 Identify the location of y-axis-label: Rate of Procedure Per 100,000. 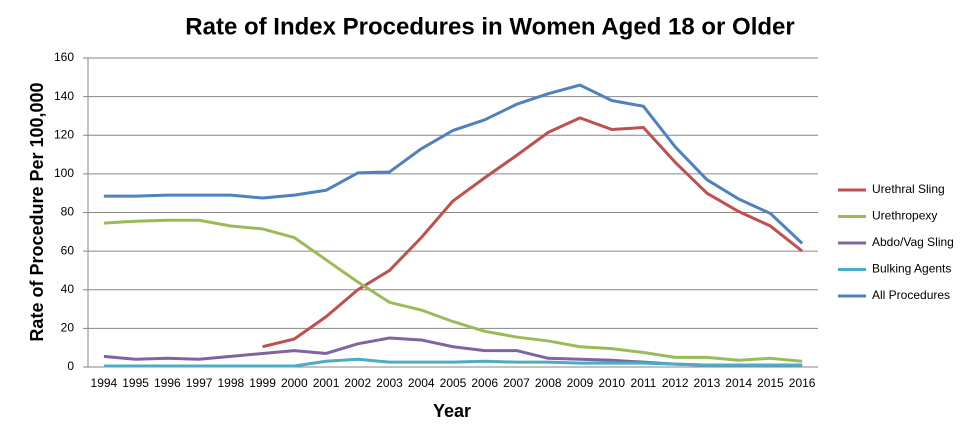
(37, 211).